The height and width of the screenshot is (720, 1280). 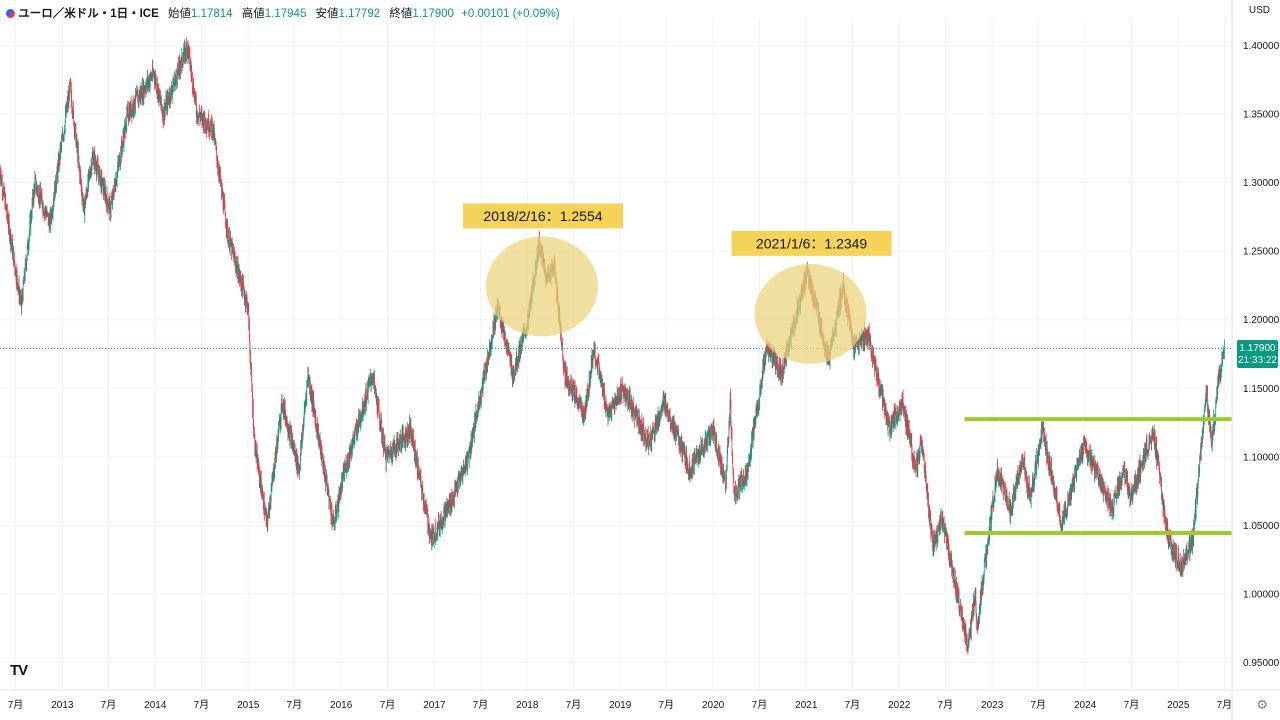 What do you see at coordinates (1178, 705) in the screenshot?
I see `x-tick-label: 2025` at bounding box center [1178, 705].